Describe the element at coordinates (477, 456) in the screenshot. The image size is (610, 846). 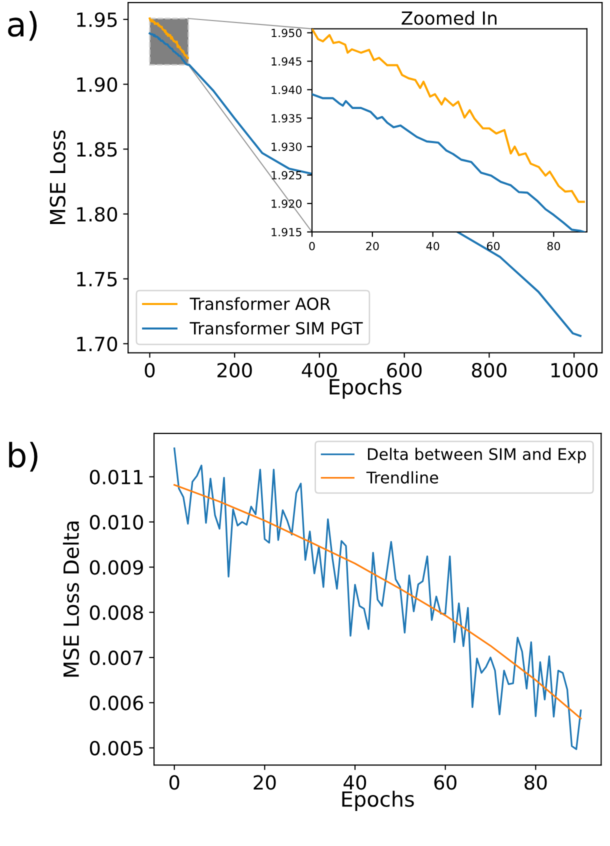
I see `legend-label: Delta between SIM and Exp` at that location.